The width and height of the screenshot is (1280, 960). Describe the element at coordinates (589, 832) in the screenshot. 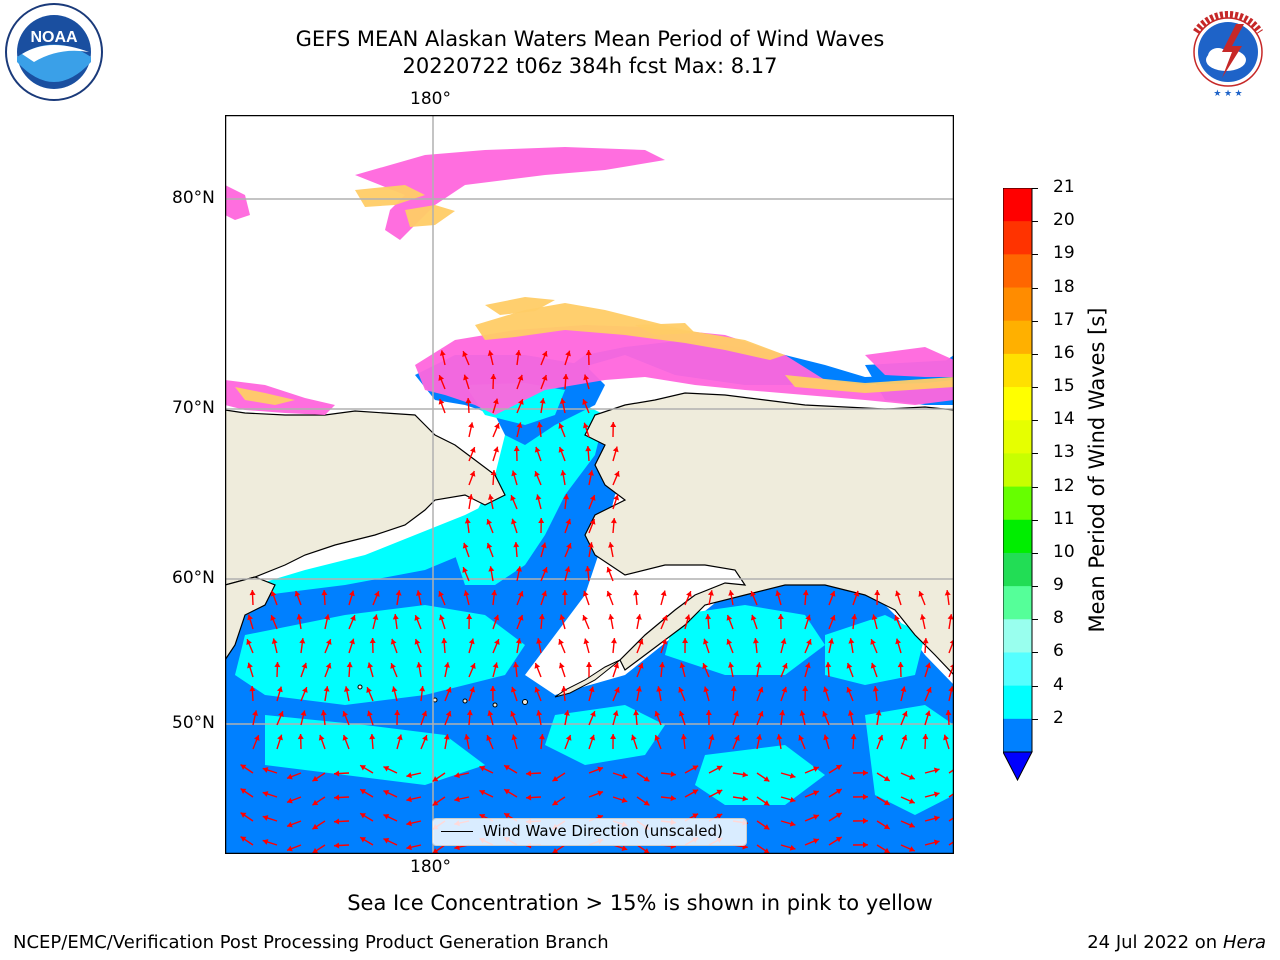

I see `map-legend: Wind Wave Direction (unscaled)` at that location.